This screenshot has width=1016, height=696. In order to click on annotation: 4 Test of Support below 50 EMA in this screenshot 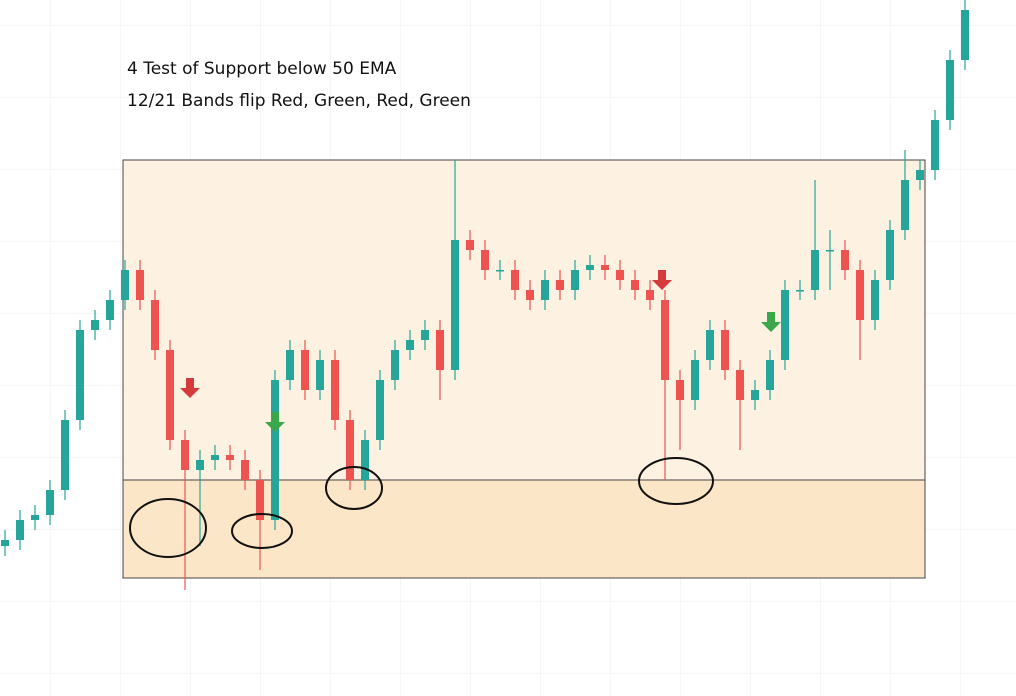, I will do `click(262, 69)`.